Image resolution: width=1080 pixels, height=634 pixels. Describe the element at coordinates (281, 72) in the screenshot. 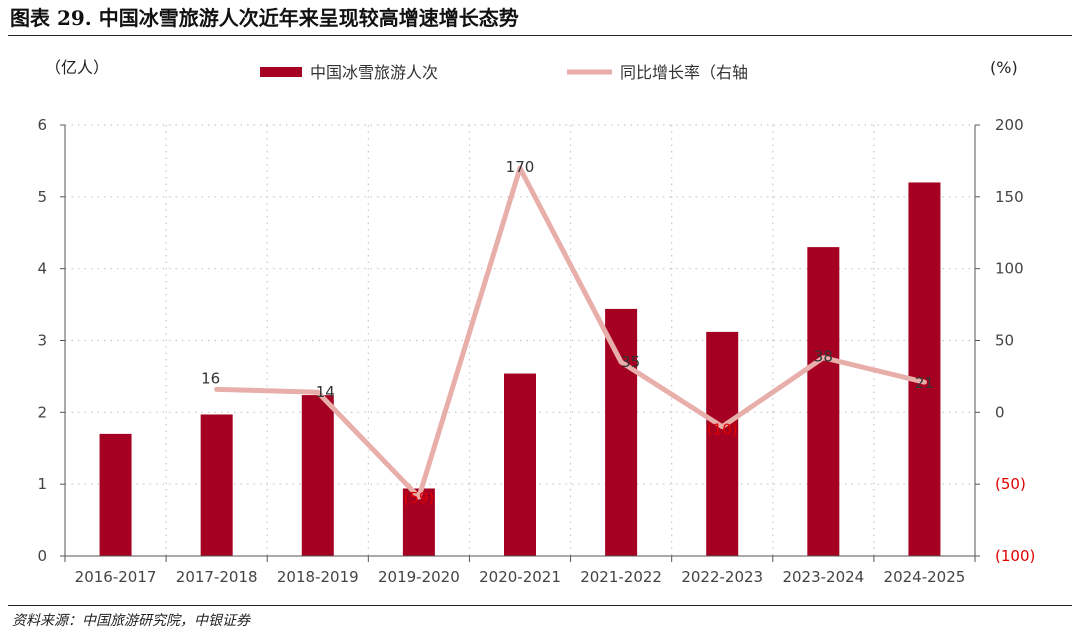

I see `legend-bar-swatch` at that location.